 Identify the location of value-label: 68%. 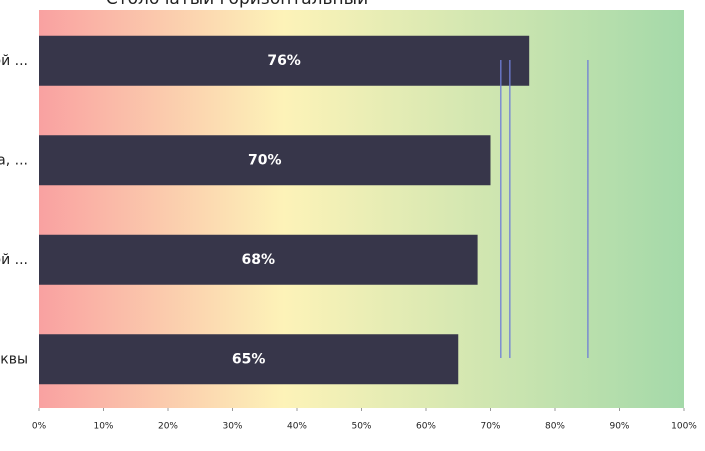
(259, 260).